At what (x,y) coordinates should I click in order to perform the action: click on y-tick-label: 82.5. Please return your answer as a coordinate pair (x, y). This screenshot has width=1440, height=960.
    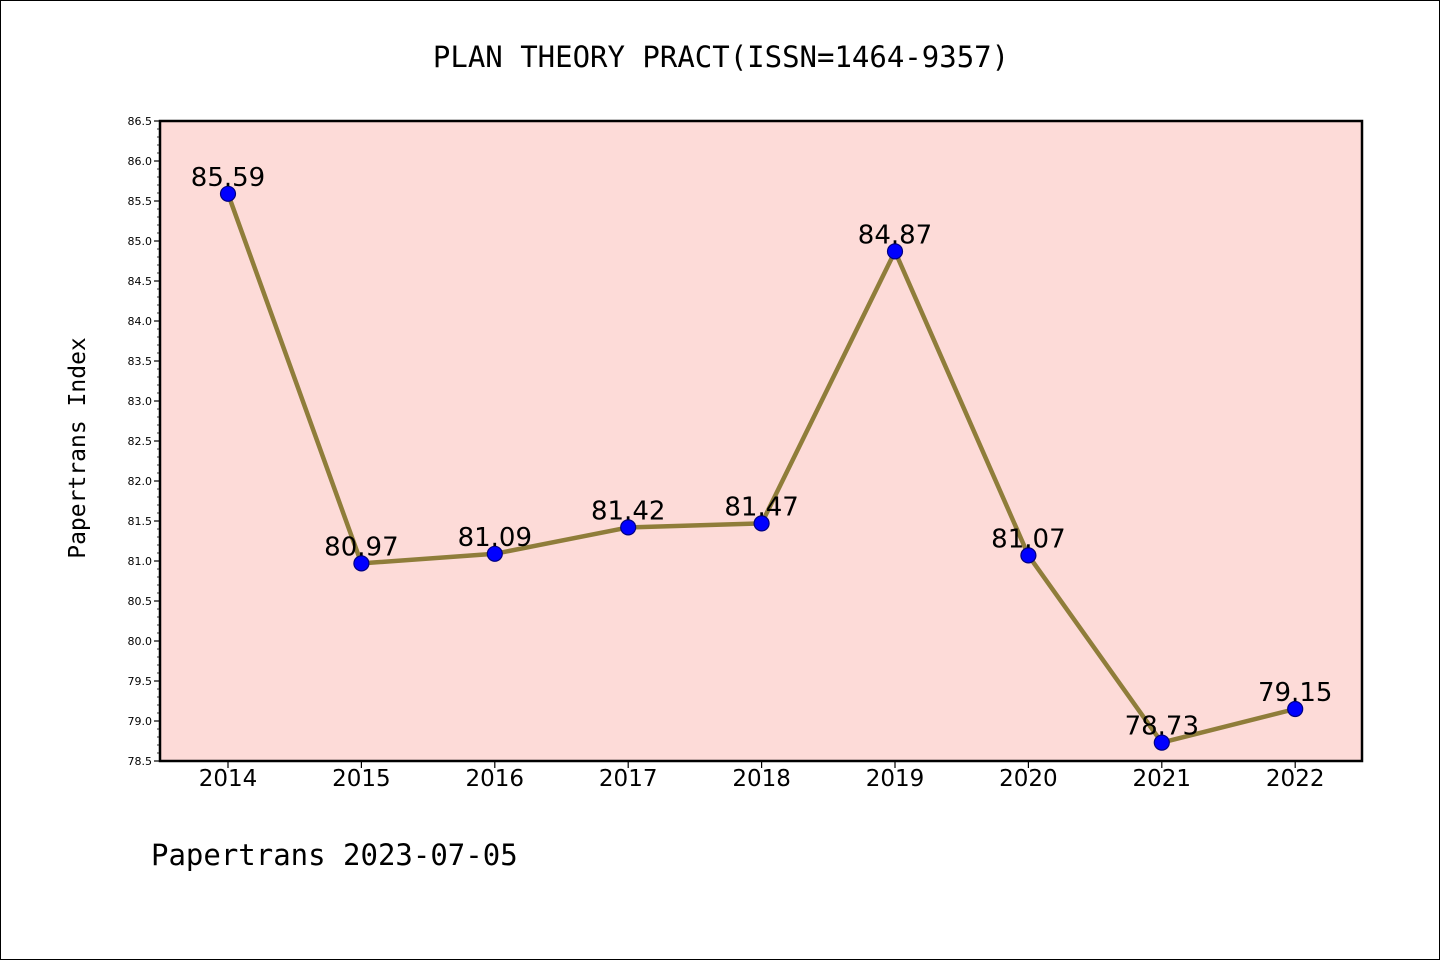
    Looking at the image, I should click on (140, 441).